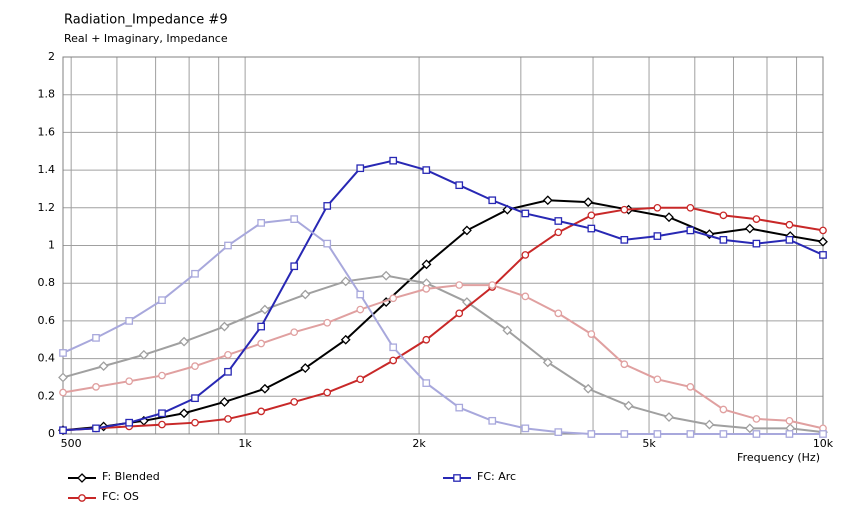 The image size is (844, 530). I want to click on y-tick-label: 2, so click(51, 56).